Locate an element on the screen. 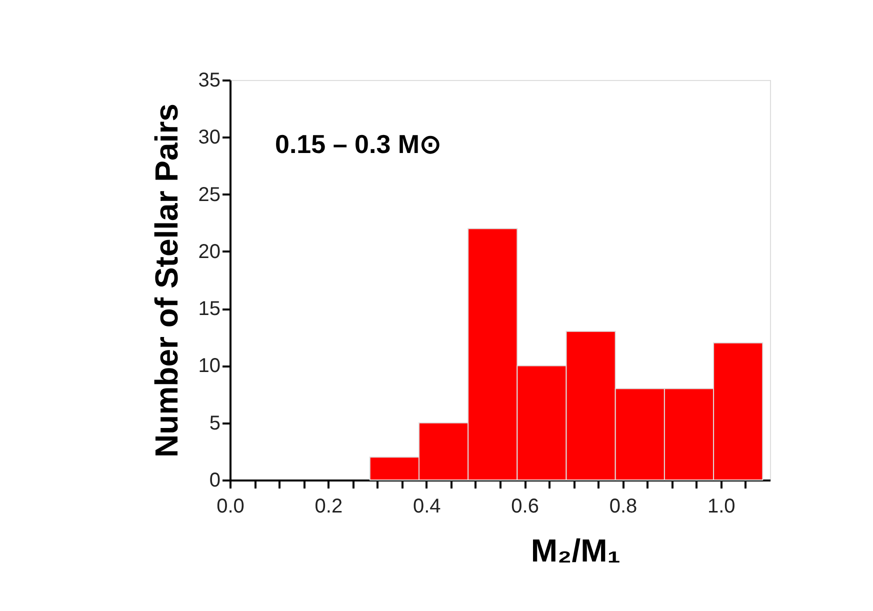  x-tick-label: 0.4 is located at coordinates (426, 507).